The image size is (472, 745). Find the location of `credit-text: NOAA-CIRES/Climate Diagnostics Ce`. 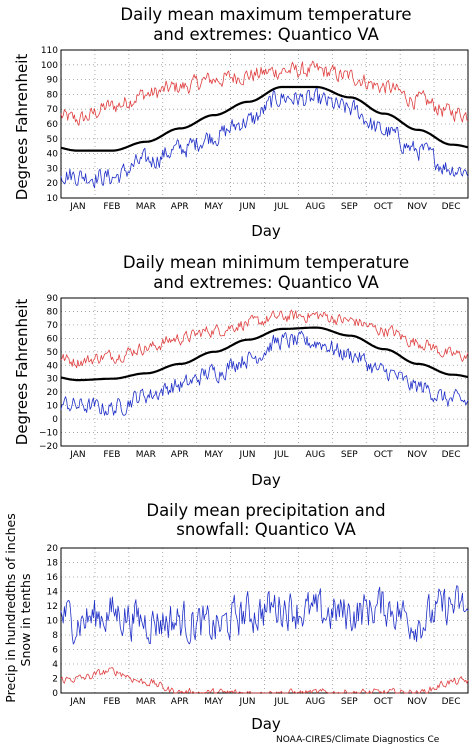

credit-text: NOAA-CIRES/Climate Diagnostics Ce is located at coordinates (358, 740).